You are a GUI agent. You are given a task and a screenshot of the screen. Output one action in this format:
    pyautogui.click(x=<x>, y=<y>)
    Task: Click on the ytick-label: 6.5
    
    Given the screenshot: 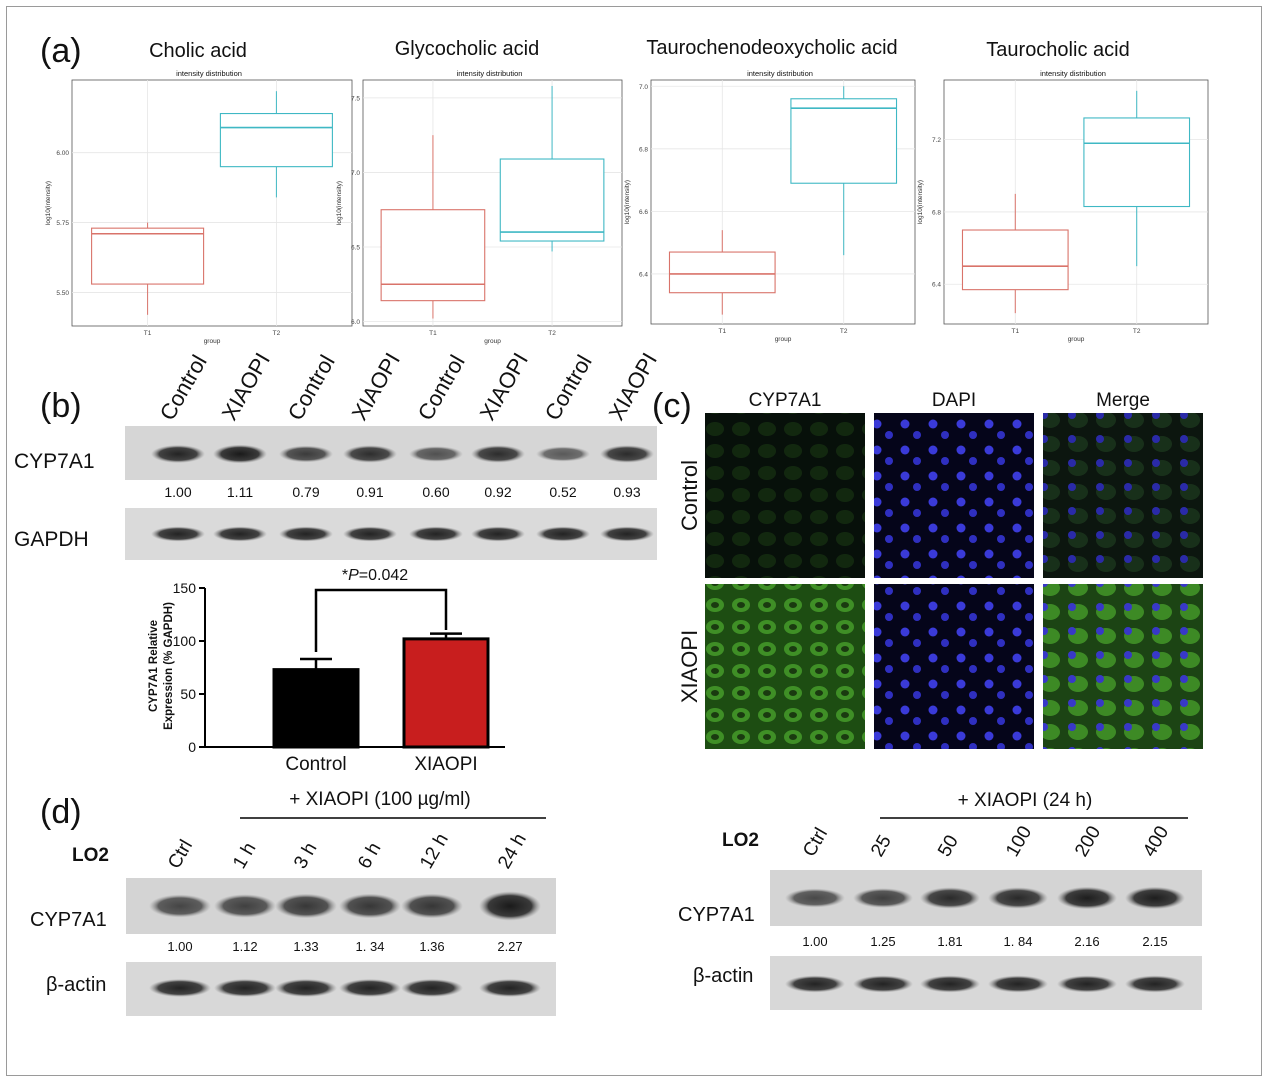 What is the action you would take?
    pyautogui.click(x=355, y=247)
    